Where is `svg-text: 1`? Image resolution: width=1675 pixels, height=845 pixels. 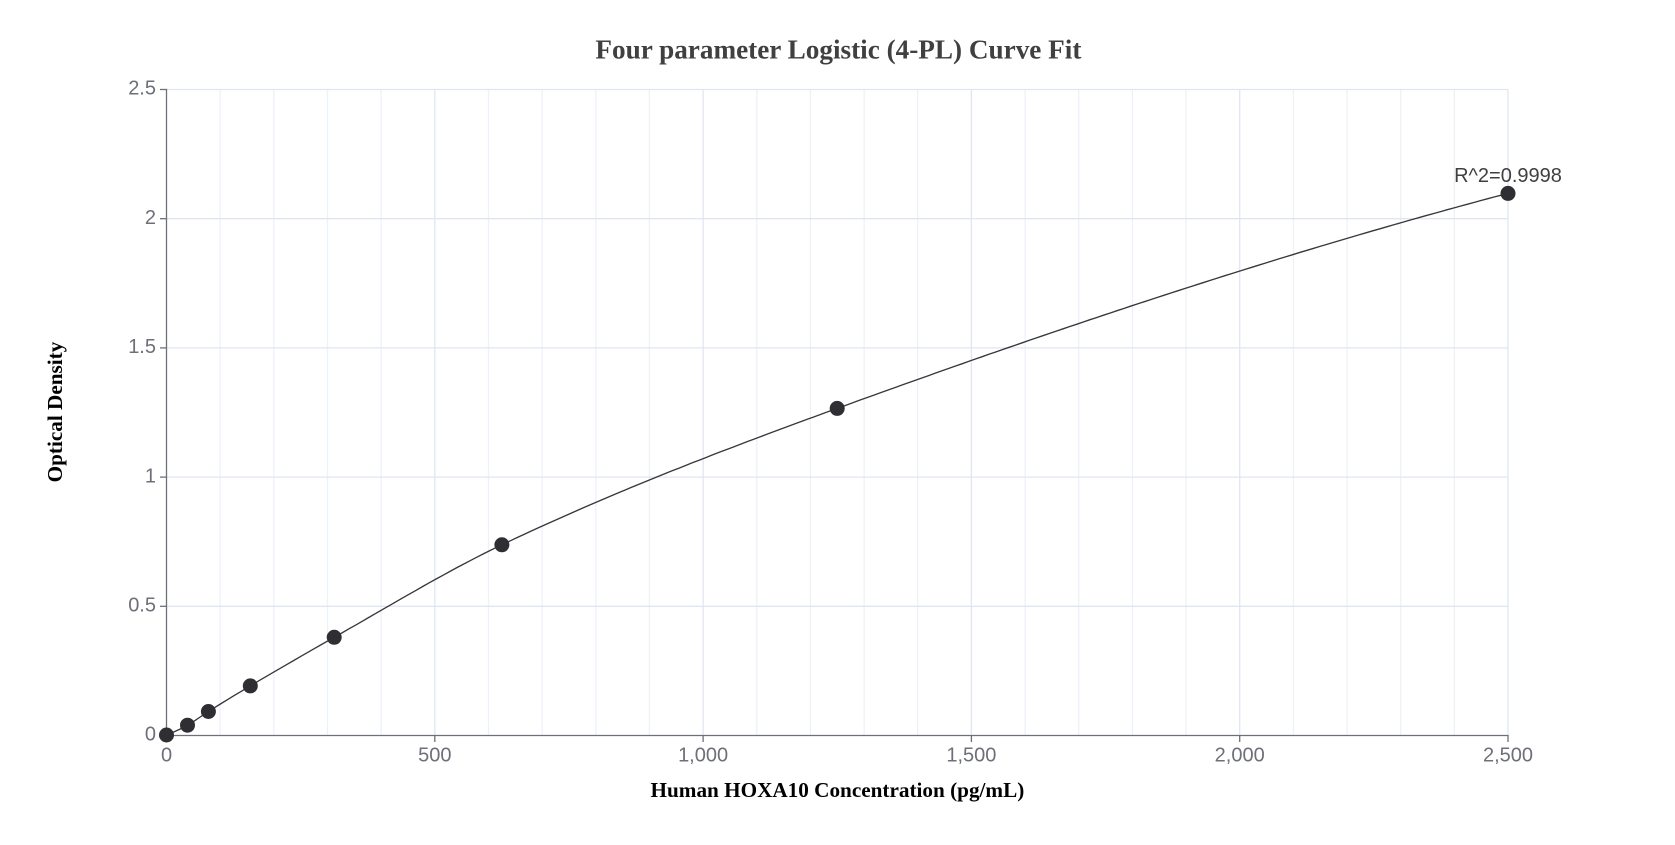 svg-text: 1 is located at coordinates (150, 476).